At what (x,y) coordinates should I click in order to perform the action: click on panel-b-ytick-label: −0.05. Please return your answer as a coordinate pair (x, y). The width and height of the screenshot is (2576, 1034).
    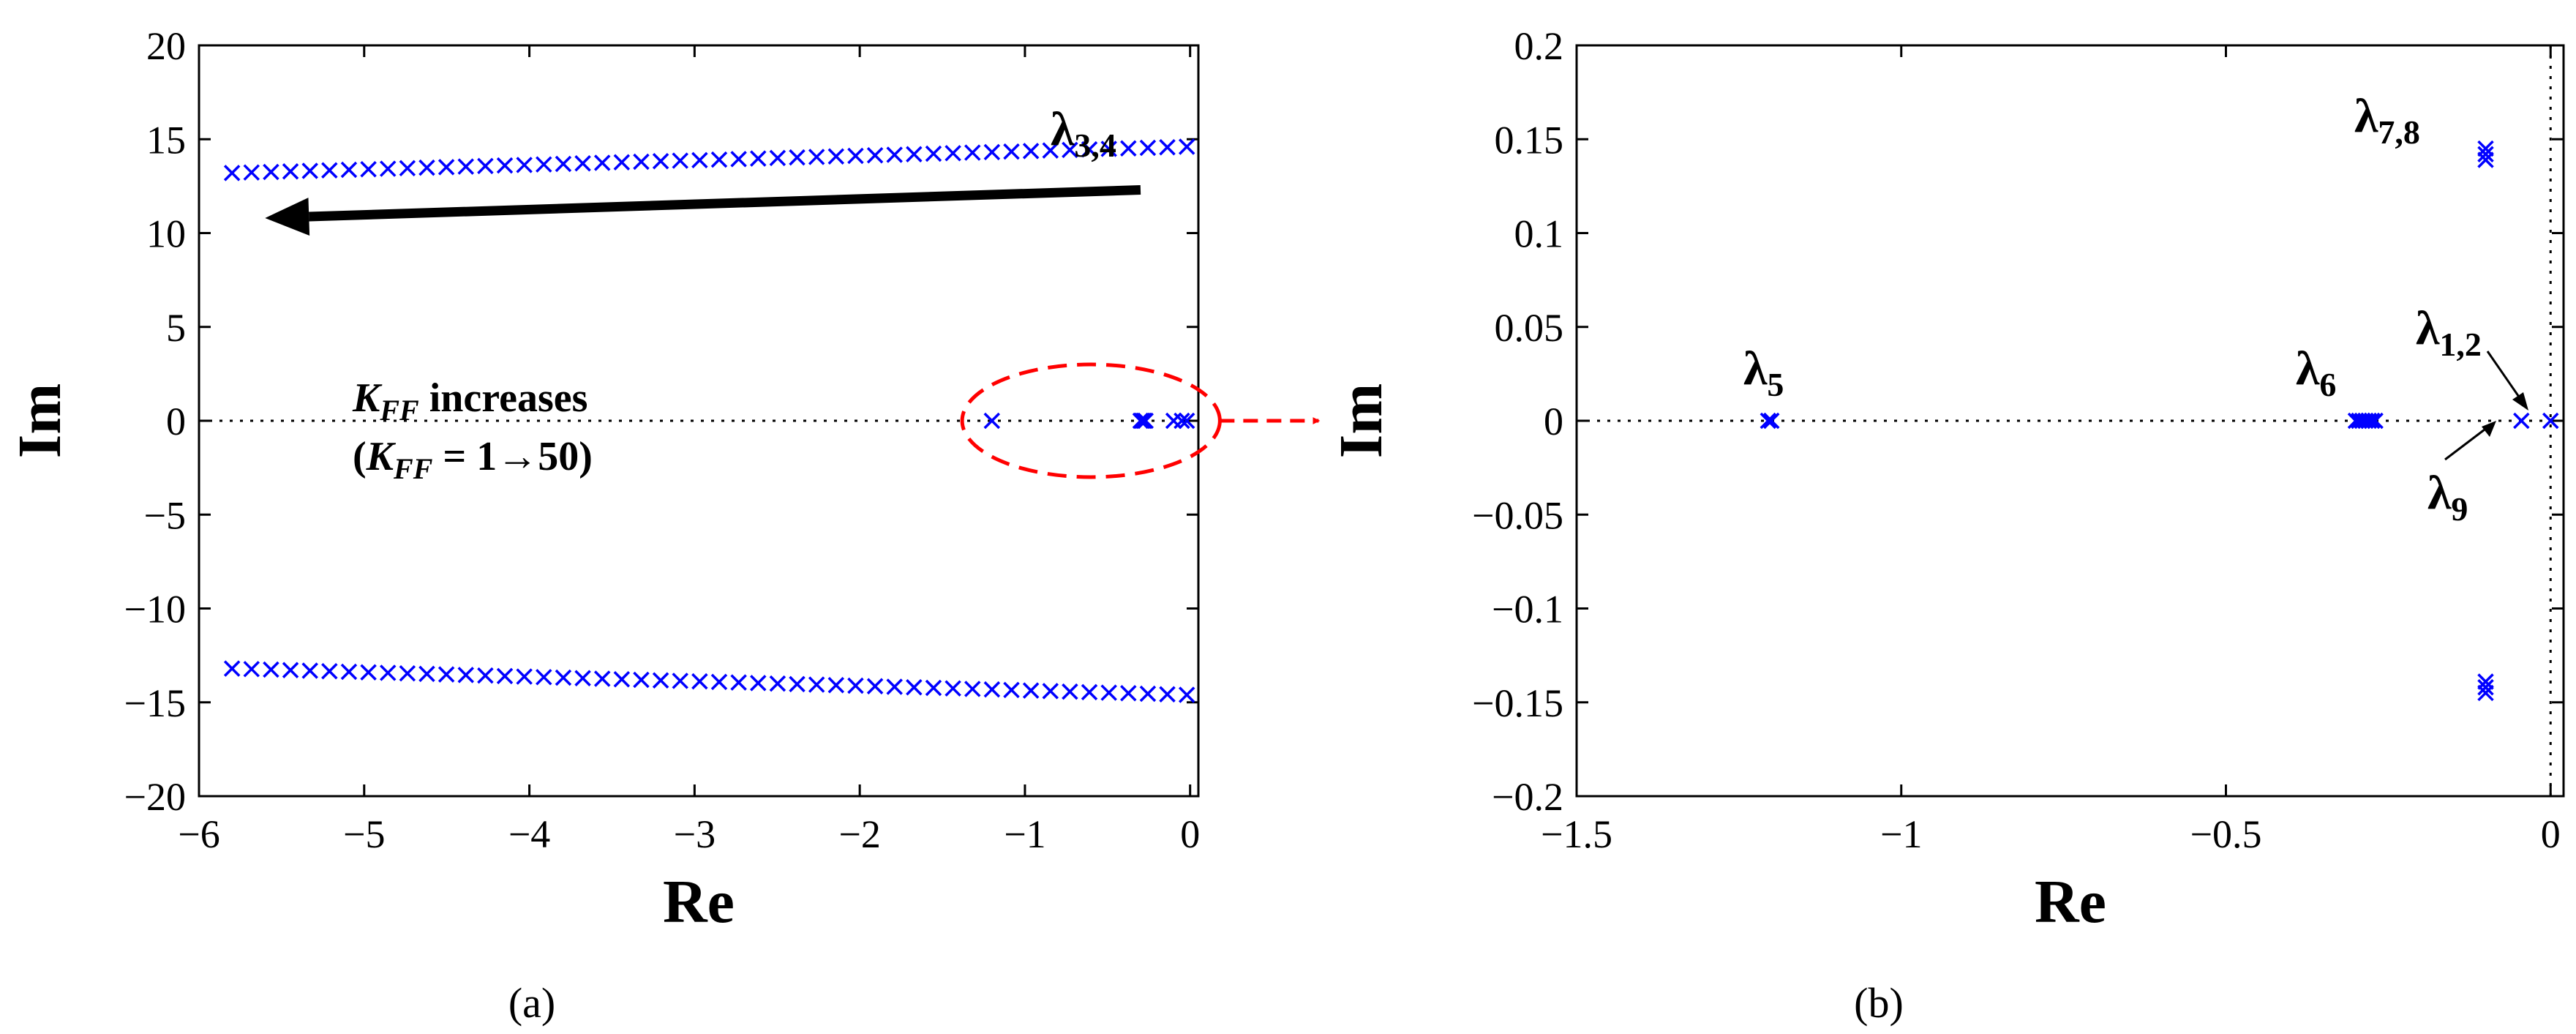
    Looking at the image, I should click on (1517, 515).